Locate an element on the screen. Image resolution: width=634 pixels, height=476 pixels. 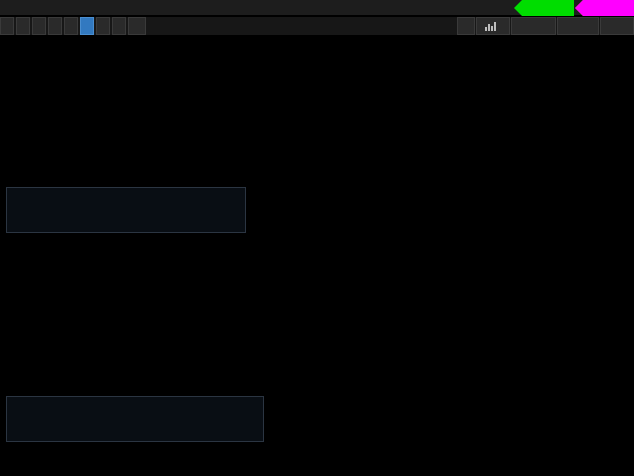
bottom-panel-legend is located at coordinates (135, 419).